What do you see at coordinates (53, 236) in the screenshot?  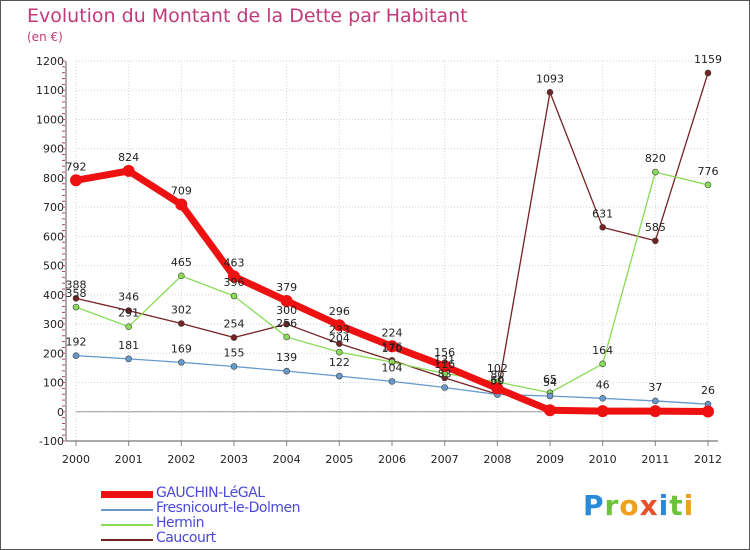 I see `y-tick-label: 600` at bounding box center [53, 236].